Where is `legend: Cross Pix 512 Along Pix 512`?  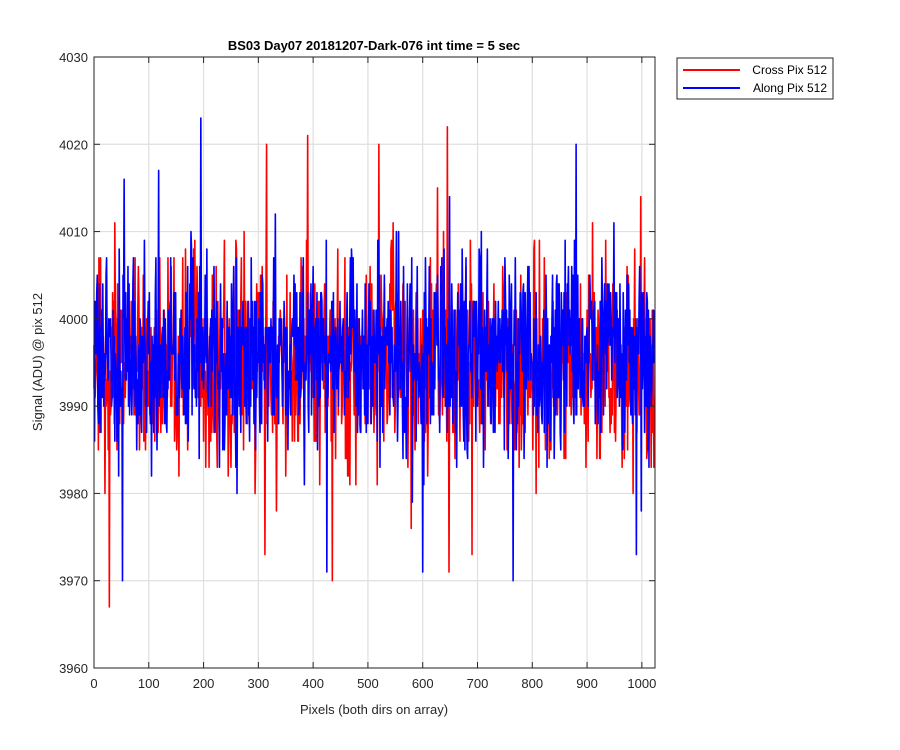 legend: Cross Pix 512 Along Pix 512 is located at coordinates (755, 78).